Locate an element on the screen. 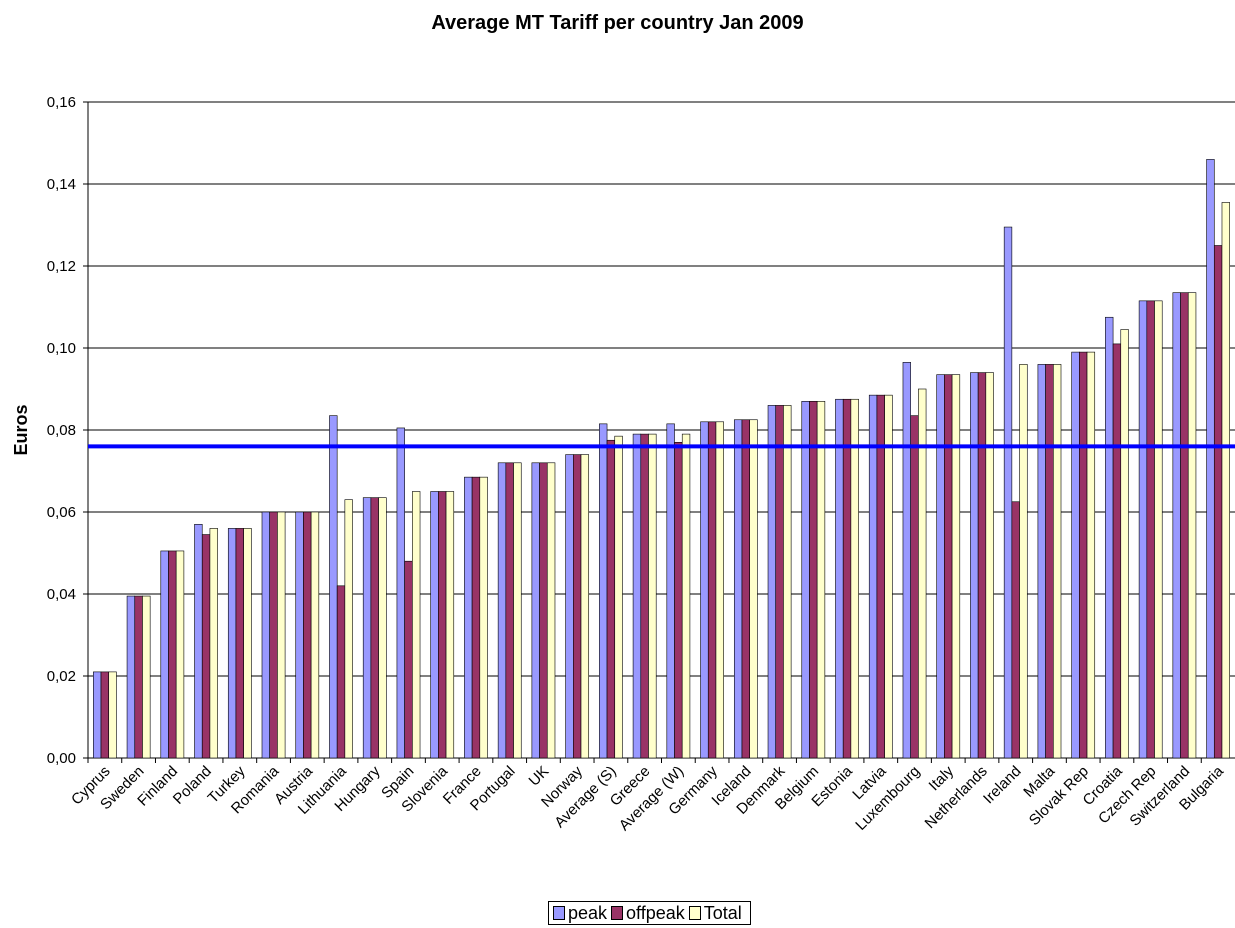 The width and height of the screenshot is (1235, 928). y-axis-label: Euros is located at coordinates (21, 429).